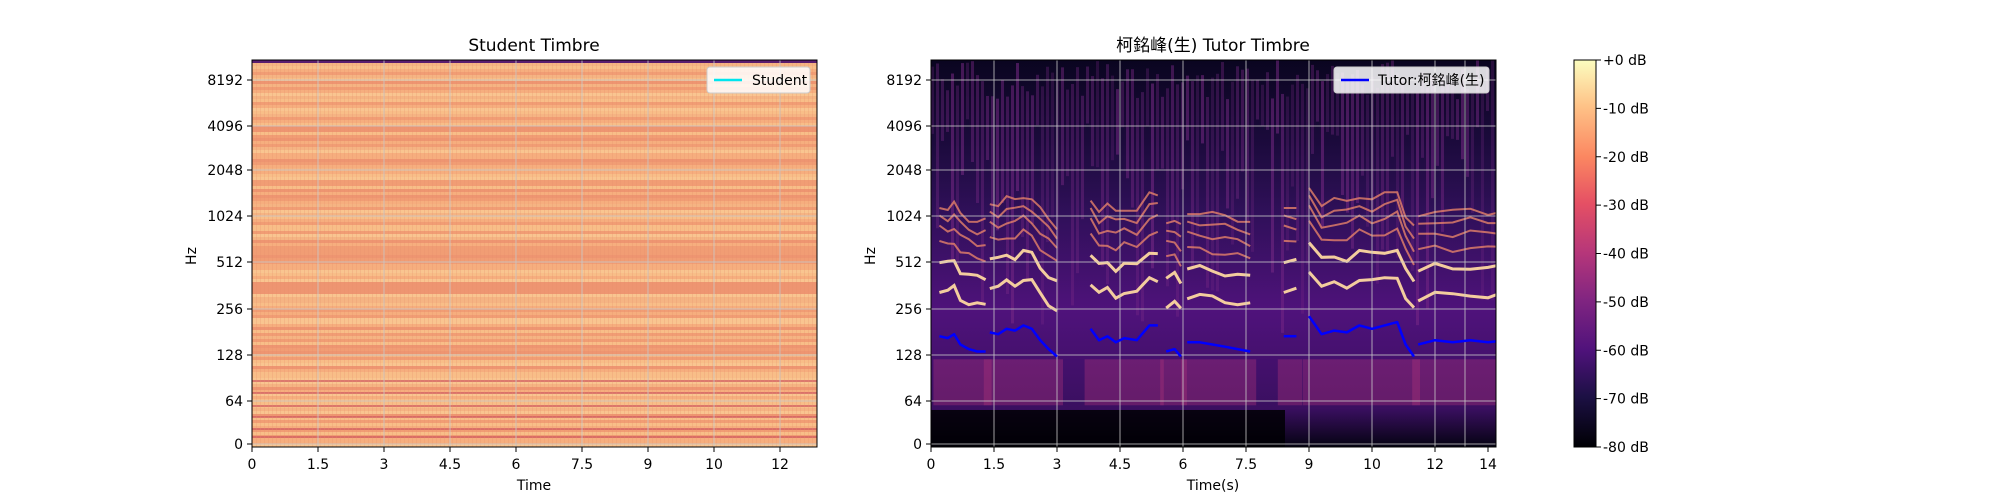  Describe the element at coordinates (1626, 448) in the screenshot. I see `colorbar-tick-label: -80 dB` at that location.